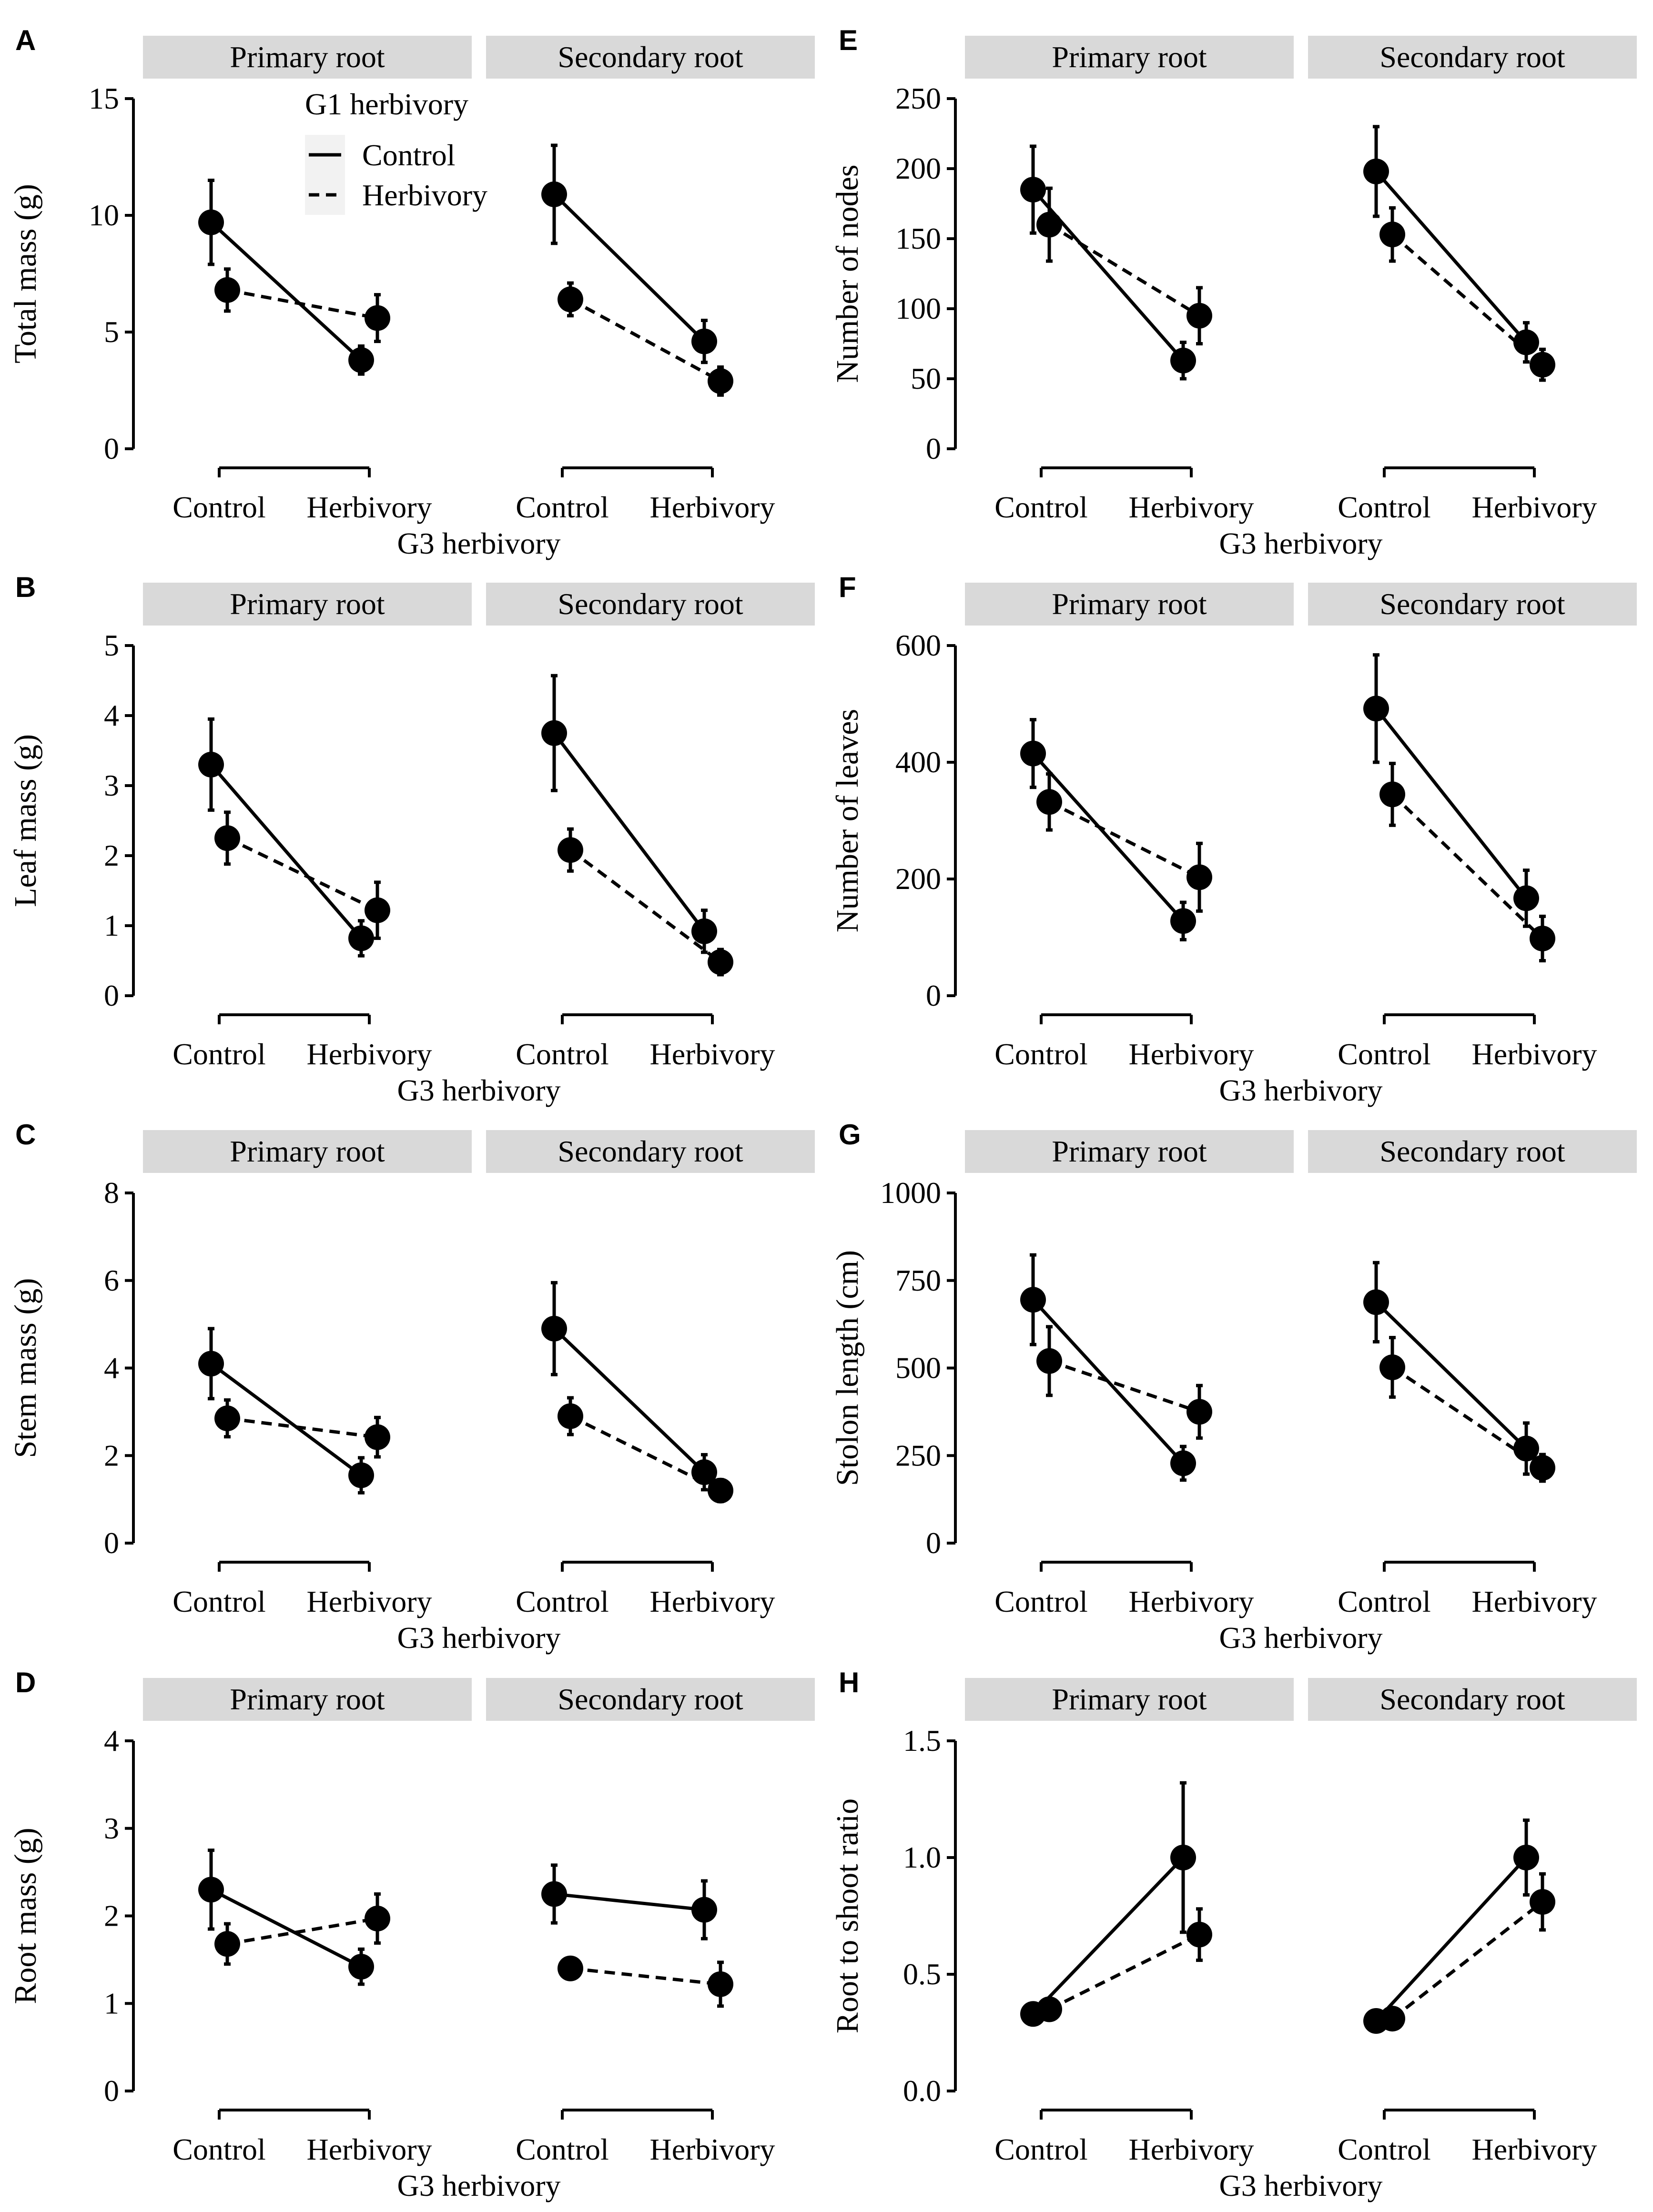 The height and width of the screenshot is (2212, 1653). Describe the element at coordinates (409, 155) in the screenshot. I see `legend-entry-label: Control` at that location.